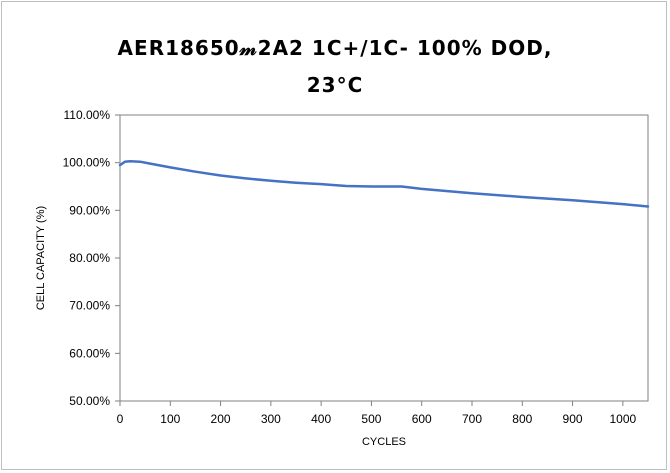  I want to click on y-tick-label: 70.00%, so click(89, 306).